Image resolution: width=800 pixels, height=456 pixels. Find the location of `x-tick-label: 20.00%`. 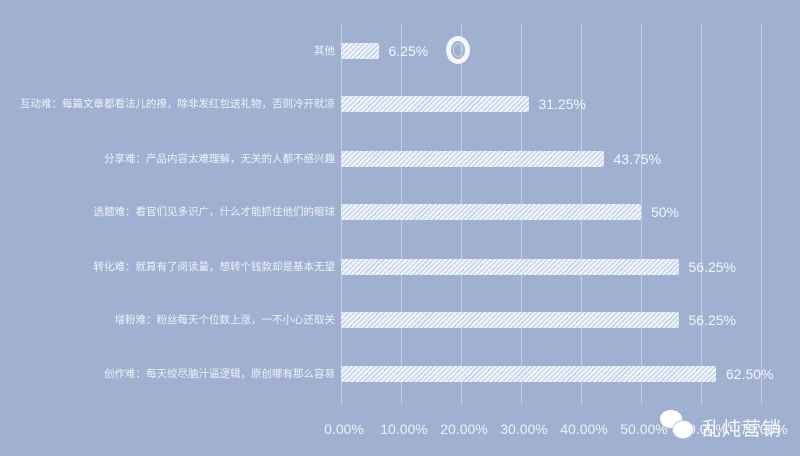

x-tick-label: 20.00% is located at coordinates (464, 429).